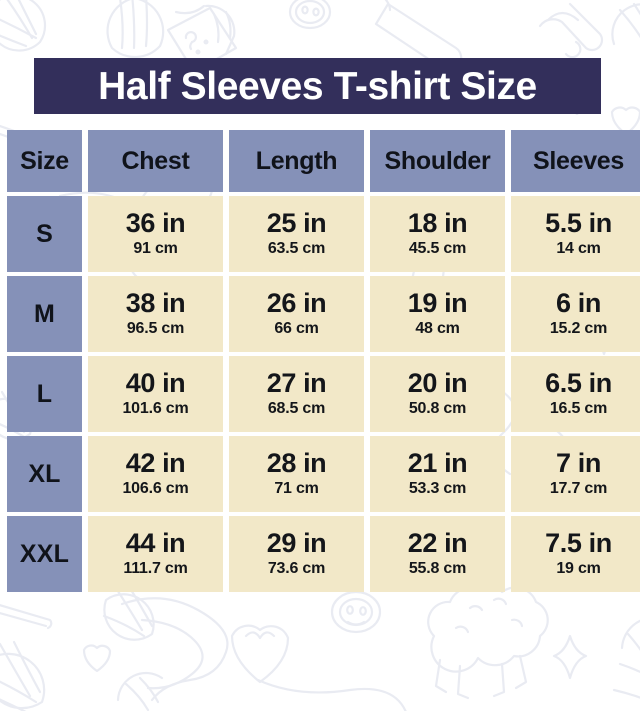 The width and height of the screenshot is (640, 711). Describe the element at coordinates (296, 409) in the screenshot. I see `length-value-cm: 68.5 cm` at that location.